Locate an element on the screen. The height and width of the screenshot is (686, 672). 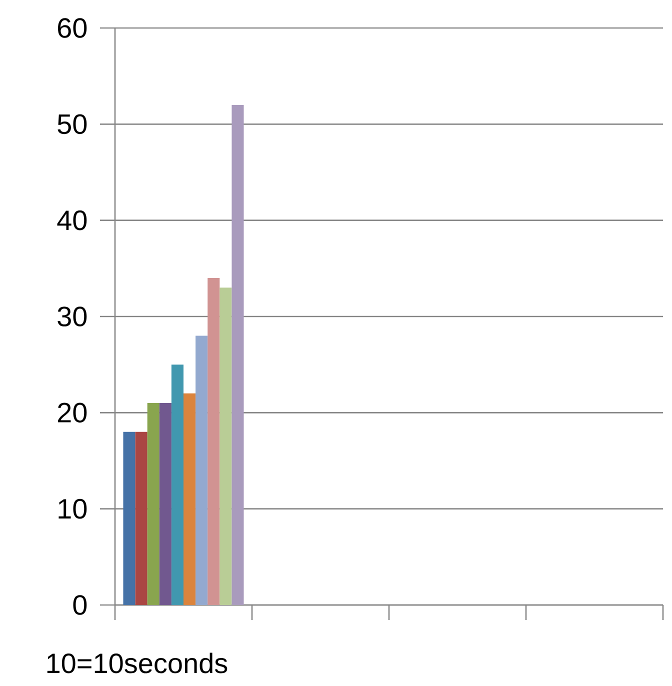
y-tick-label: 50 is located at coordinates (72, 124).